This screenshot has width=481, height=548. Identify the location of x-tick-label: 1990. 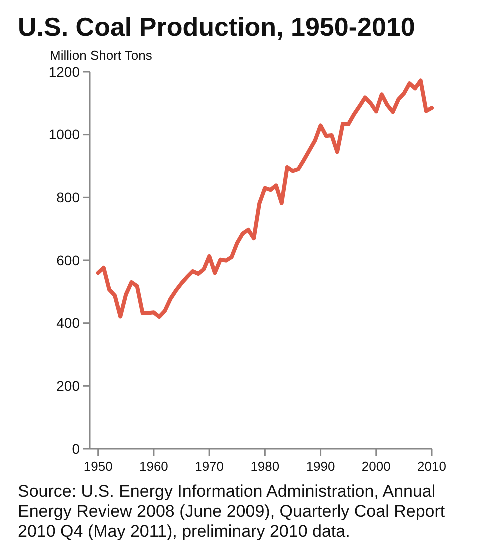
(321, 466).